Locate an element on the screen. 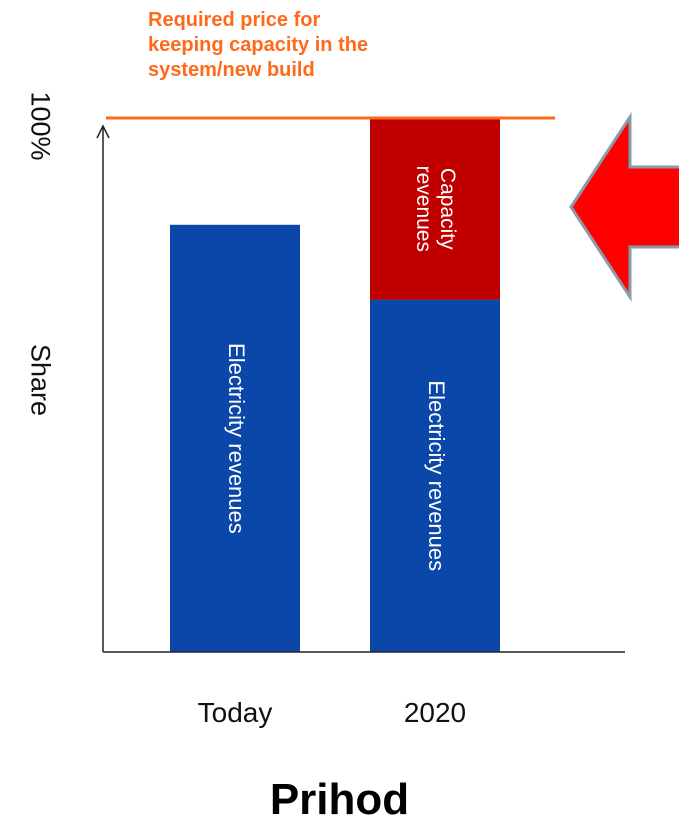  bar-label-electricity-revenues-2020: Electricity revenues is located at coordinates (436, 475).